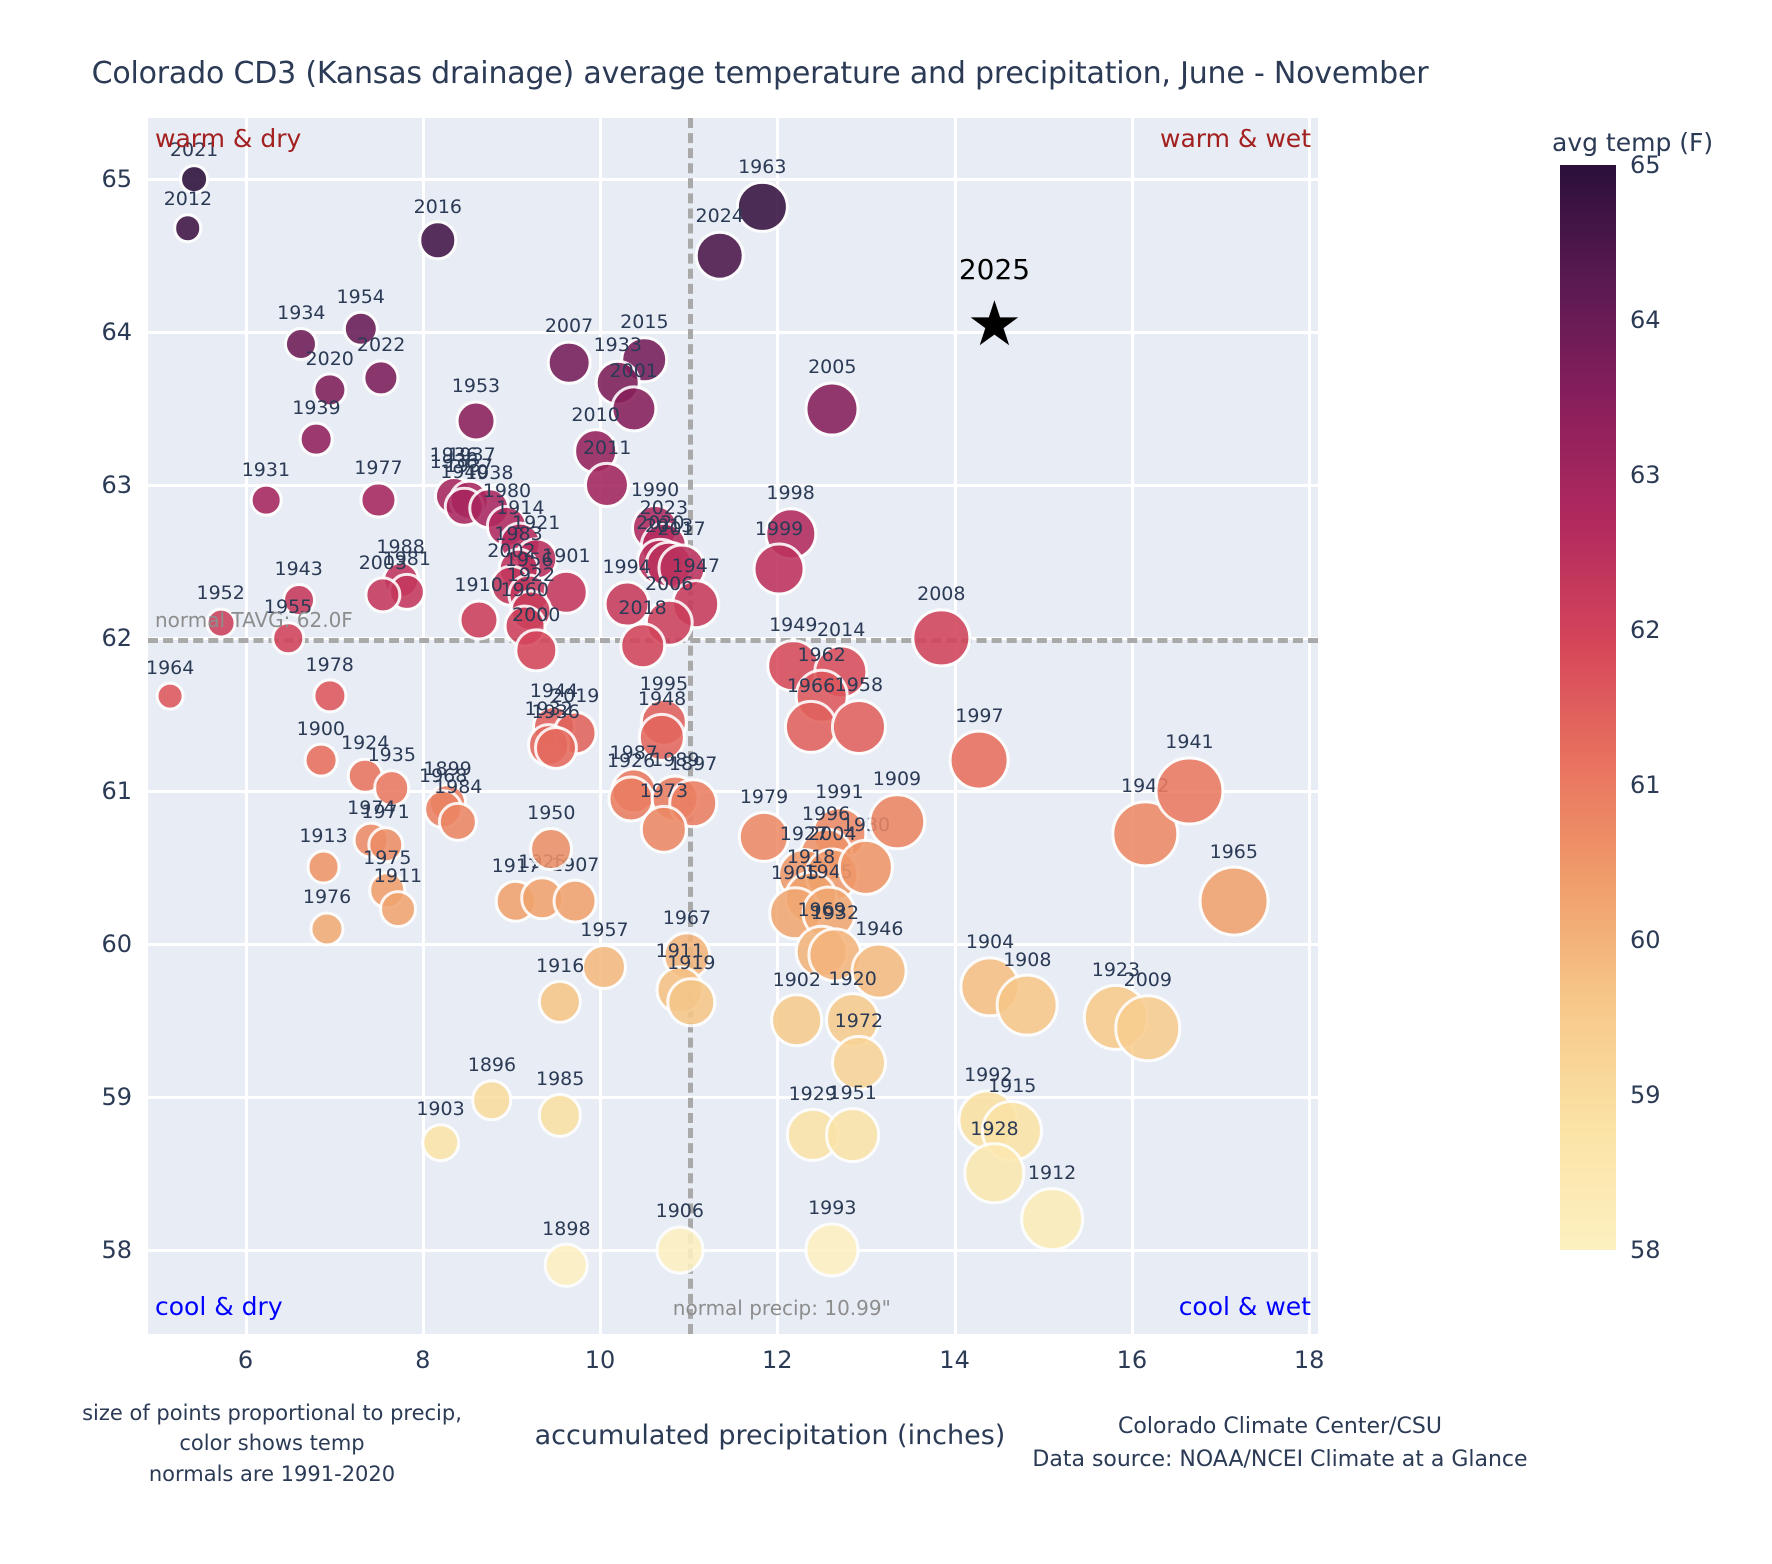 The image size is (1772, 1564). What do you see at coordinates (1645, 630) in the screenshot?
I see `colorbar-tick: 62` at bounding box center [1645, 630].